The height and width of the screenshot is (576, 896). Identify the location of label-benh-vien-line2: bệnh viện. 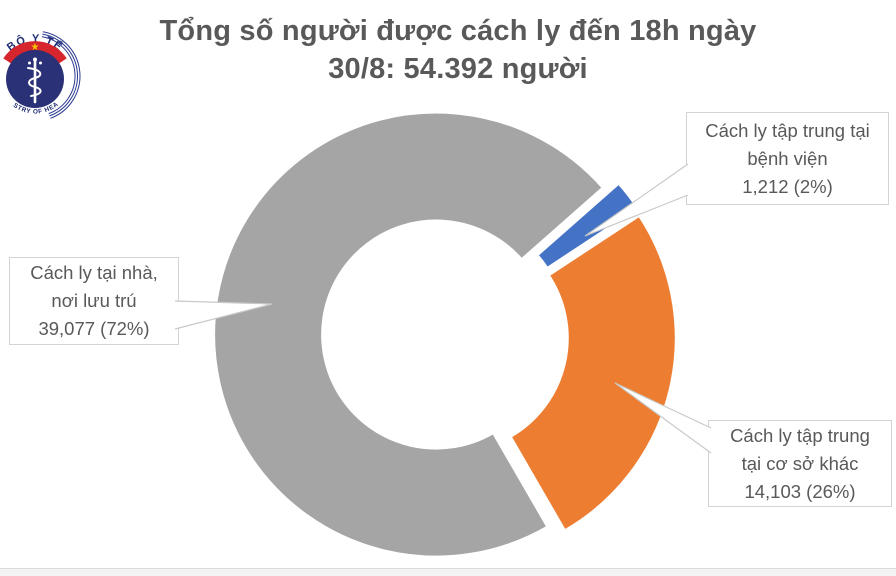
(787, 158).